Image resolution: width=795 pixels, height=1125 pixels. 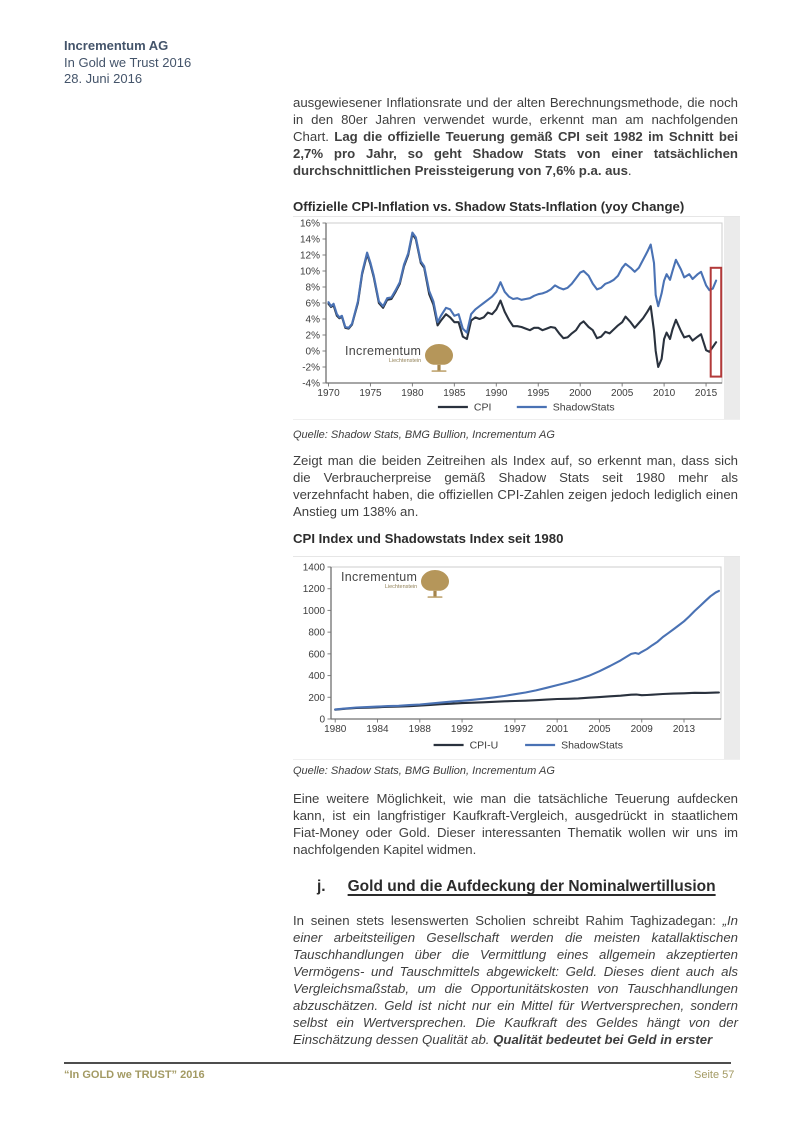 I want to click on footer-page-number: Seite 57, so click(x=714, y=1075).